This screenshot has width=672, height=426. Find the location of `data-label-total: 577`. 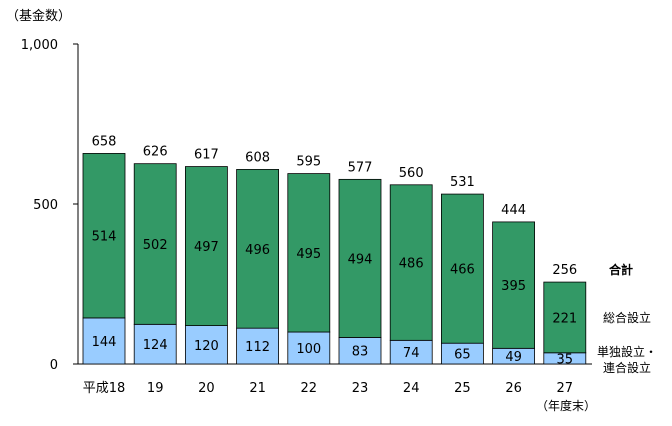

data-label-total: 577 is located at coordinates (360, 167).